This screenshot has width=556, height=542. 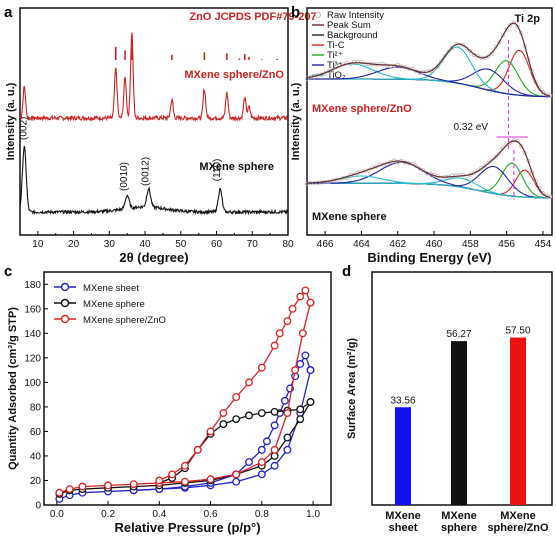 I want to click on legend-label: MXene sphere, so click(x=114, y=304).